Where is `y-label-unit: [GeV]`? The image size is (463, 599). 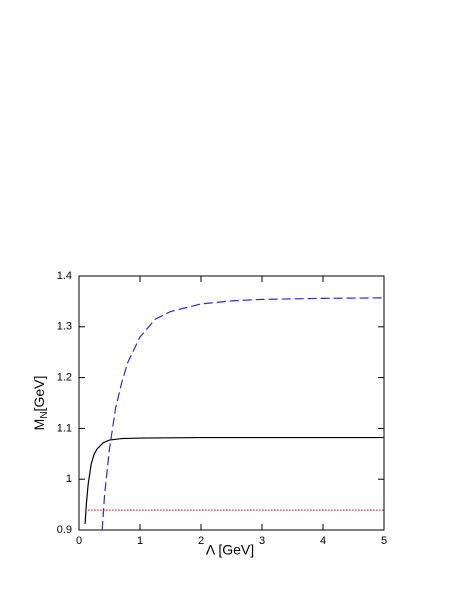 y-label-unit: [GeV] is located at coordinates (39, 394).